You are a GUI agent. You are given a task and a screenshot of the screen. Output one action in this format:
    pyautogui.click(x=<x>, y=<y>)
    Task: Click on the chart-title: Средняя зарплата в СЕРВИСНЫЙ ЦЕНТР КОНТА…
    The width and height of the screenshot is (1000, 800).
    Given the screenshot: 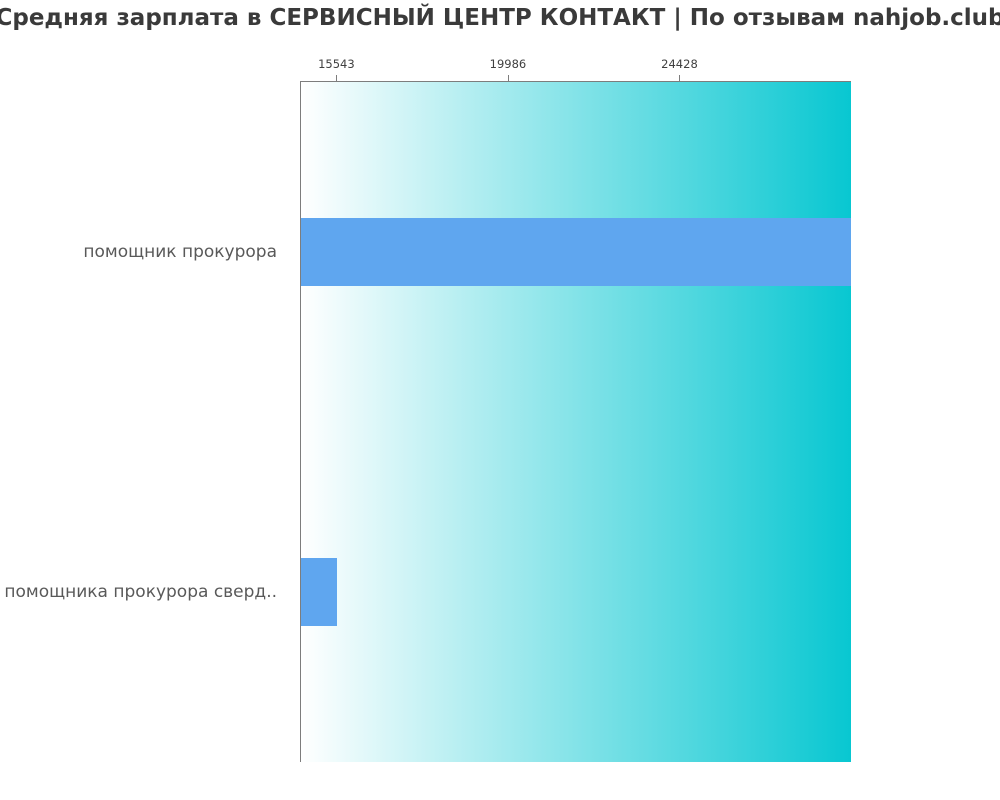 What is the action you would take?
    pyautogui.click(x=500, y=18)
    